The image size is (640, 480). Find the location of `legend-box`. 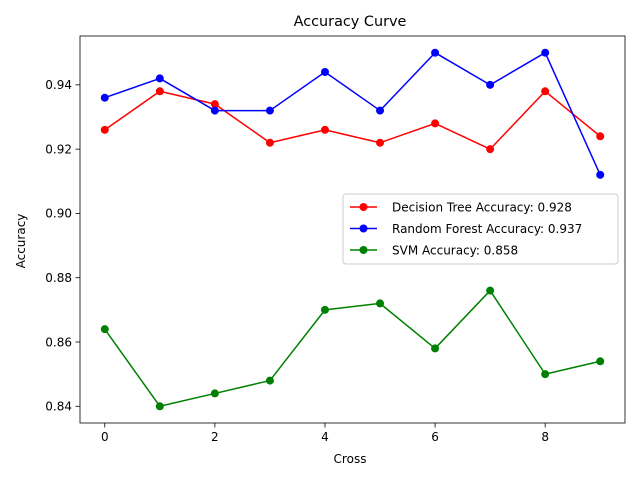

legend-box is located at coordinates (480, 229).